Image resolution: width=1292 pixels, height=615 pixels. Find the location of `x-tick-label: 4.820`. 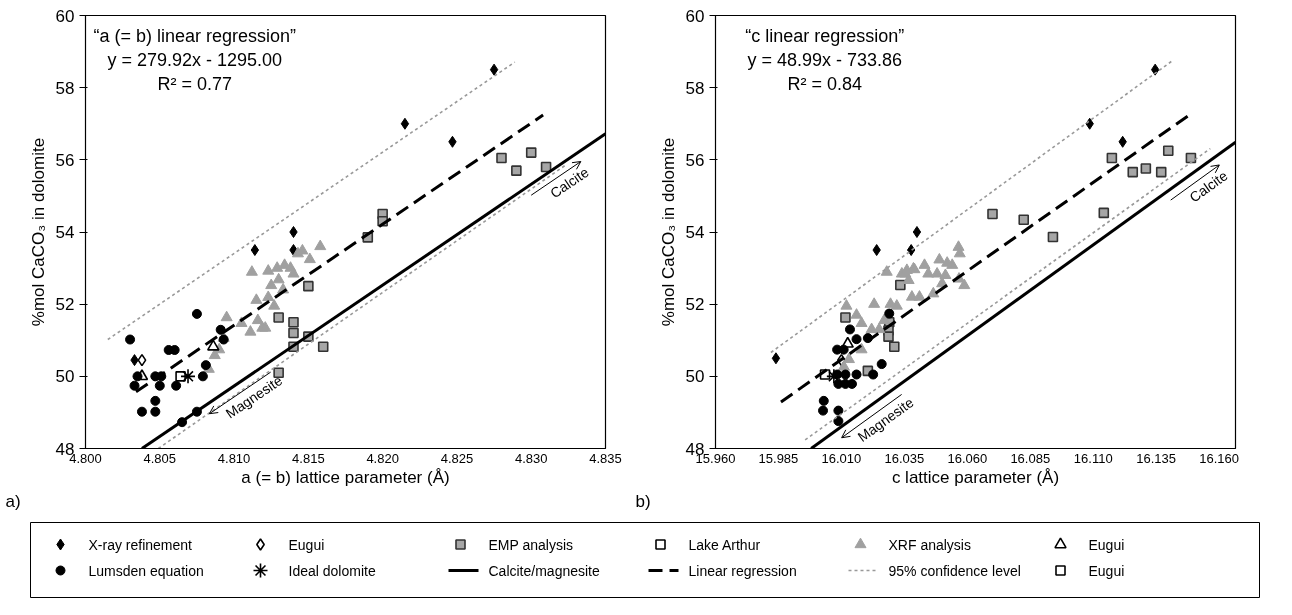

x-tick-label: 4.820 is located at coordinates (382, 458).